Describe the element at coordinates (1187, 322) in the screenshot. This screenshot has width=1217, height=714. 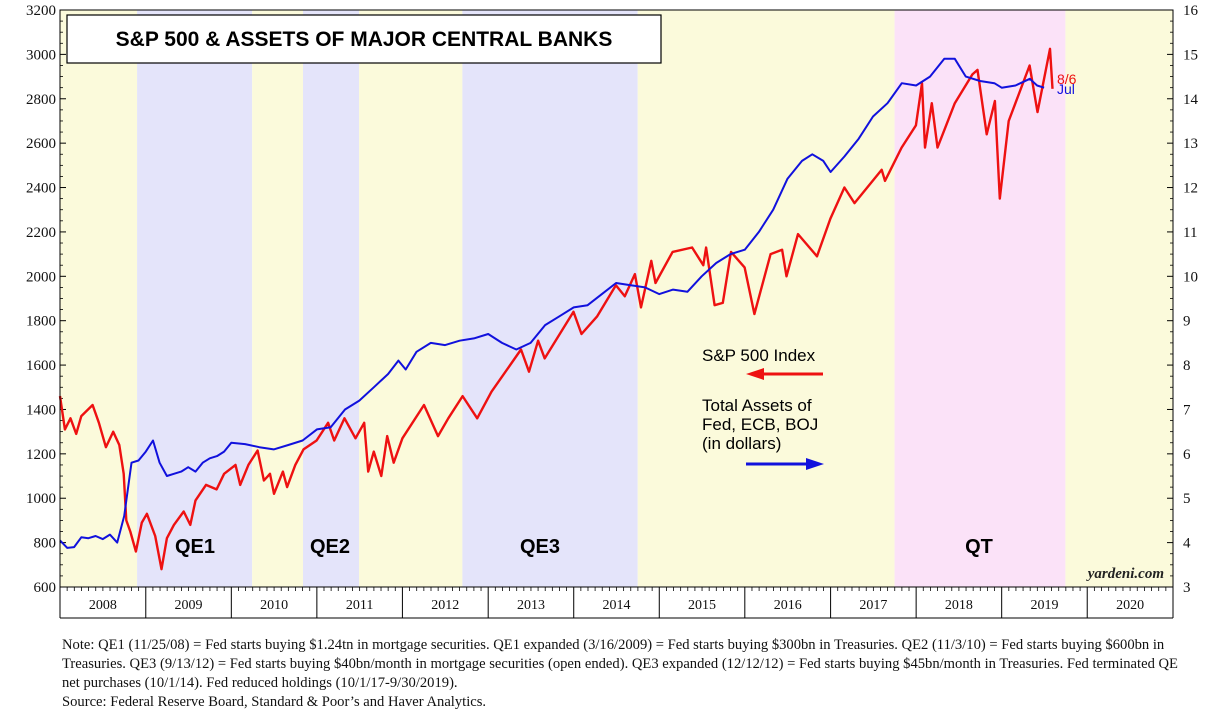
I see `right-tick-label: 9` at that location.